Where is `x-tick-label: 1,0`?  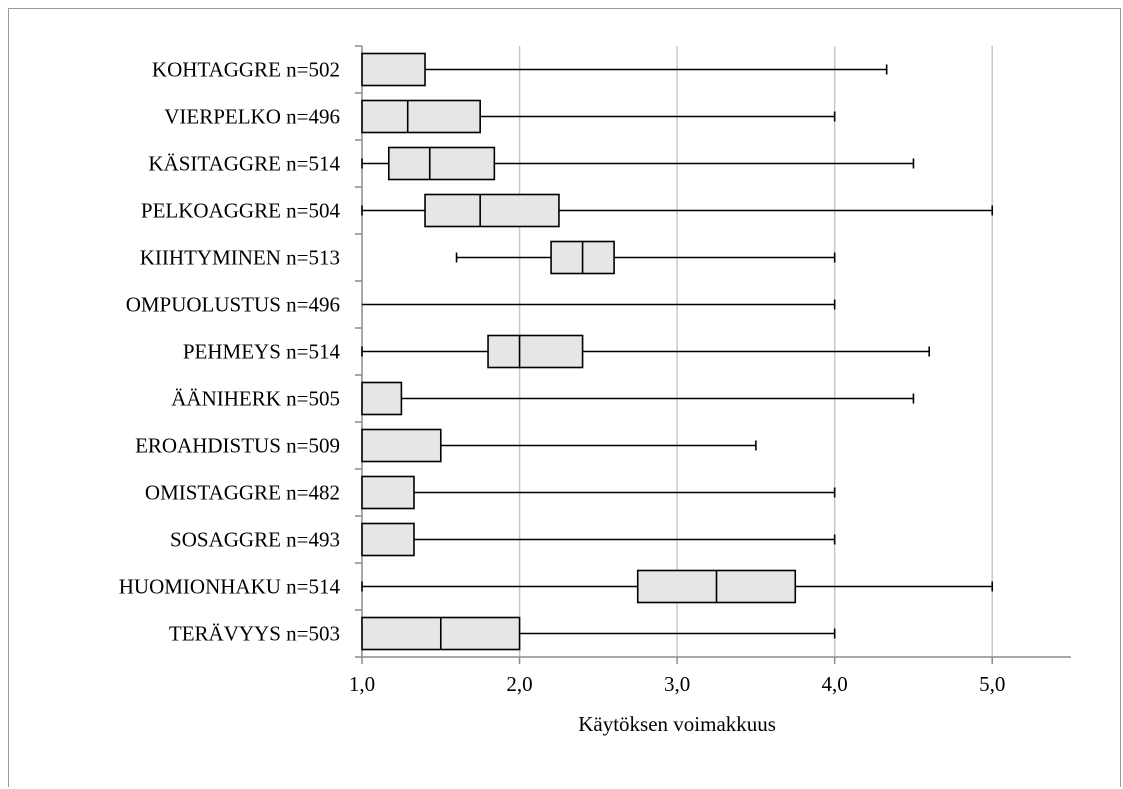
x-tick-label: 1,0 is located at coordinates (362, 684).